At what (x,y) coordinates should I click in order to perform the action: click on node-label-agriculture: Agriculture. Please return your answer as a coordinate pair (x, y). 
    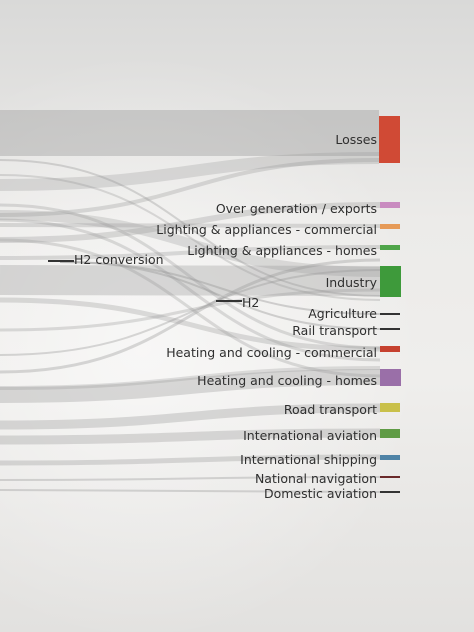
    Looking at the image, I should click on (342, 313).